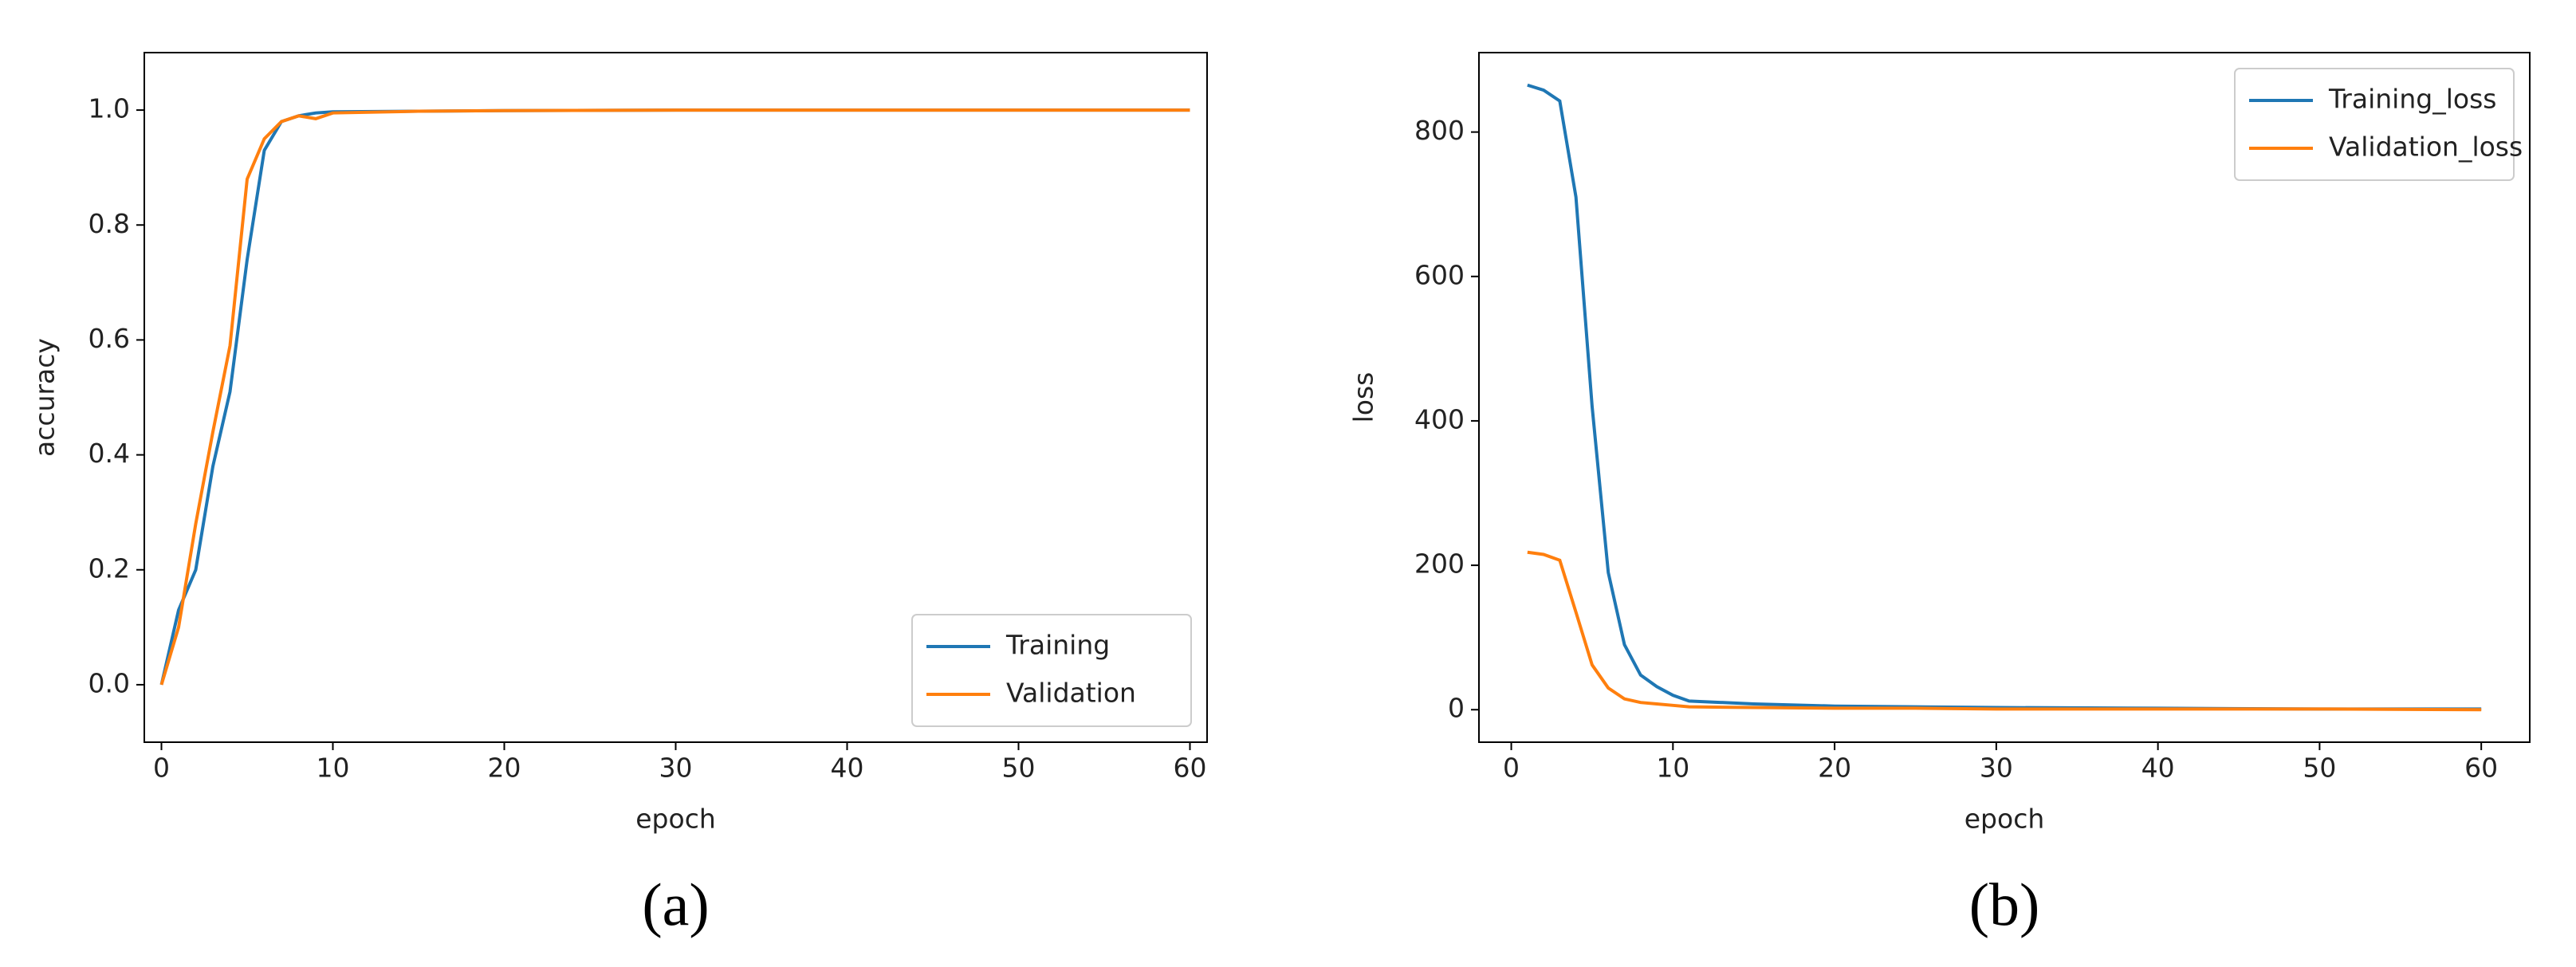 Image resolution: width=2576 pixels, height=967 pixels. What do you see at coordinates (1071, 693) in the screenshot?
I see `legend-label: Validation` at bounding box center [1071, 693].